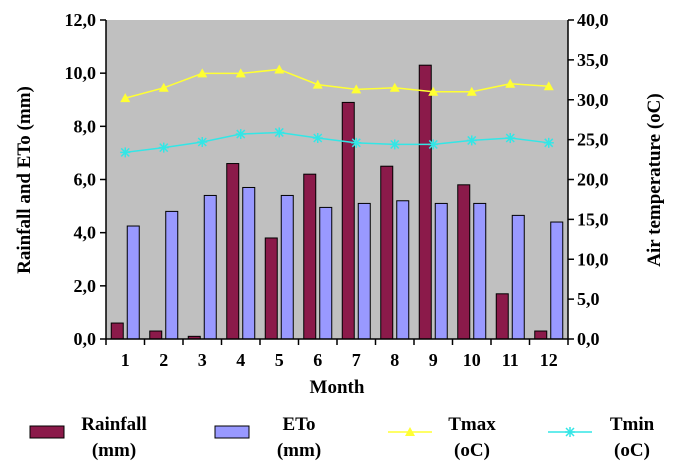  What do you see at coordinates (232, 432) in the screenshot?
I see `legend-eto-swatch` at bounding box center [232, 432].